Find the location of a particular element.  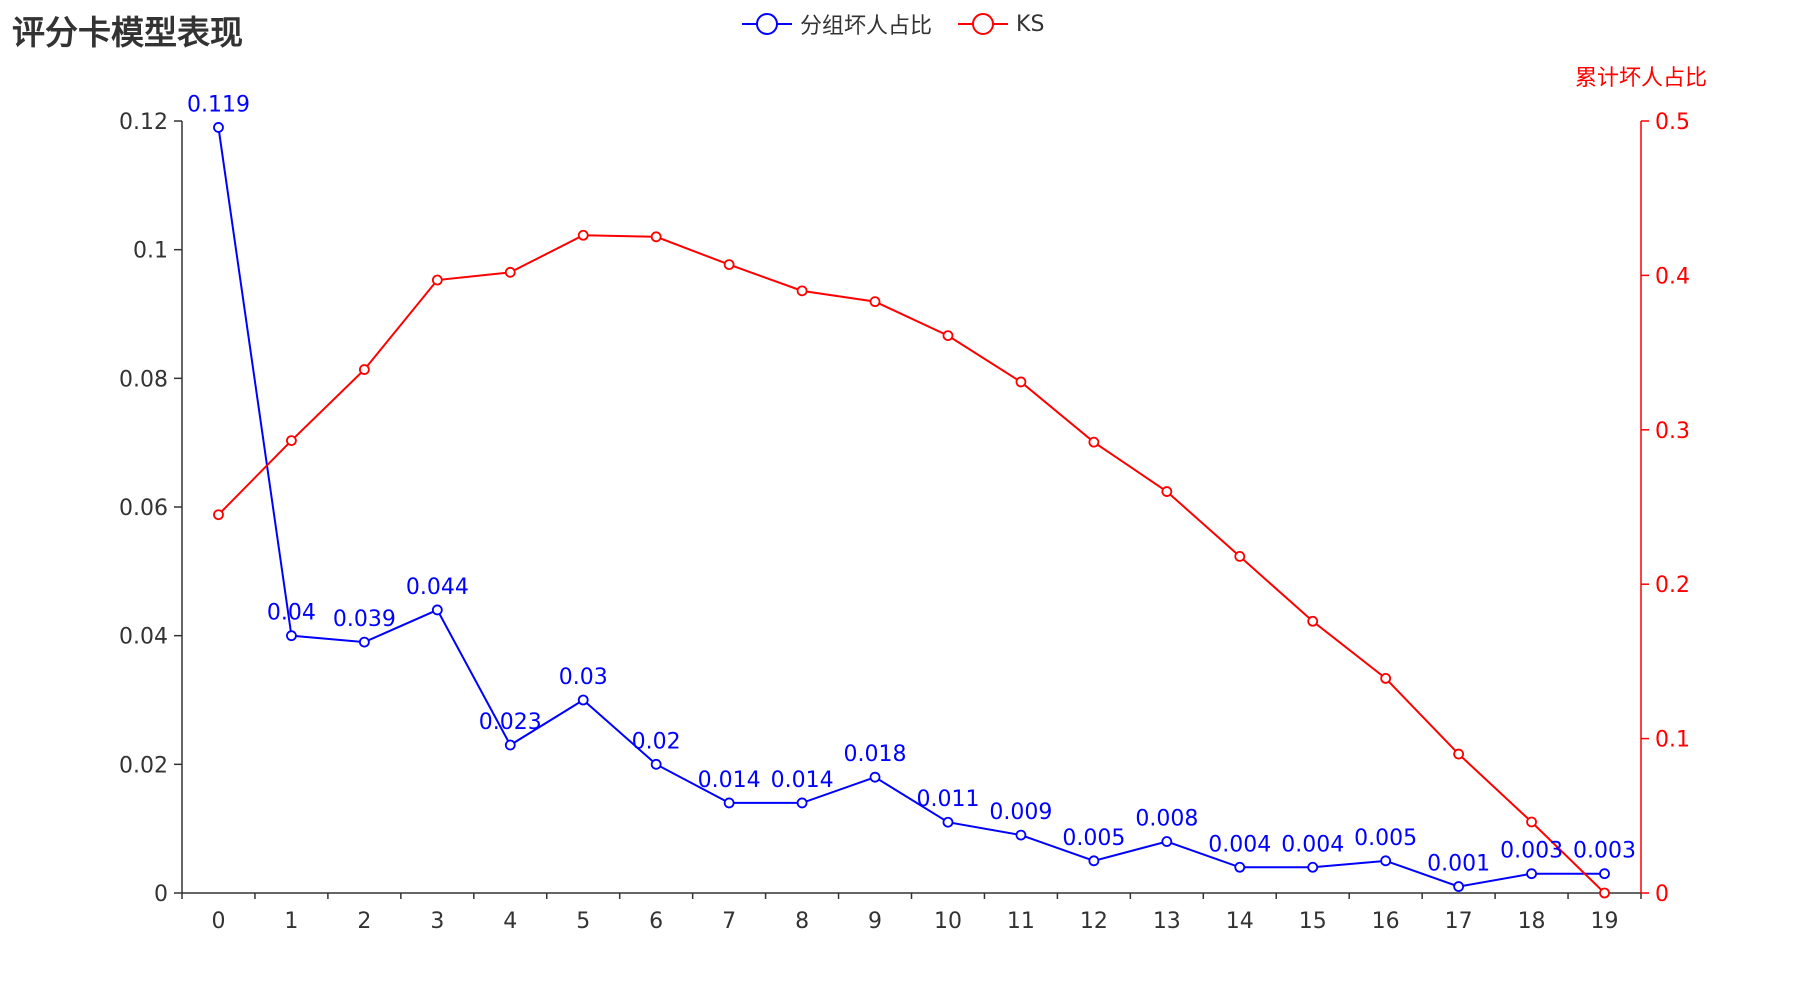

x-tick-label: 3 is located at coordinates (437, 921).